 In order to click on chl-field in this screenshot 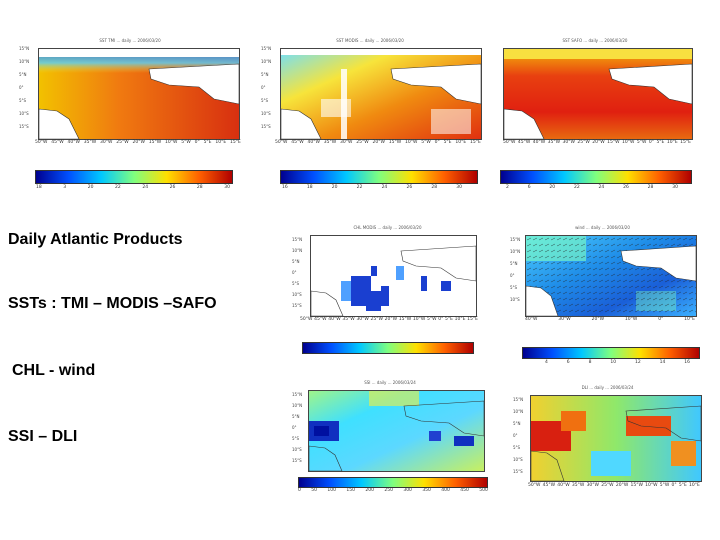, I will do `click(393, 276)`.